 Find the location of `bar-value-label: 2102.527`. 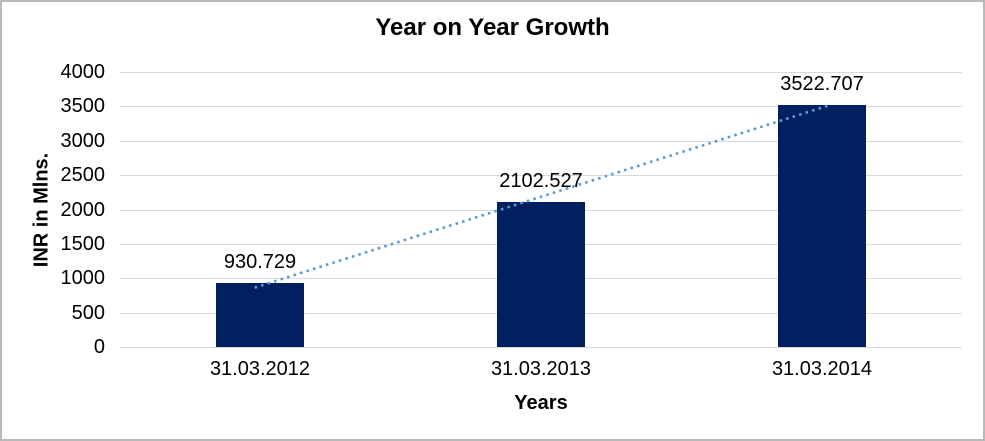

bar-value-label: 2102.527 is located at coordinates (541, 181).